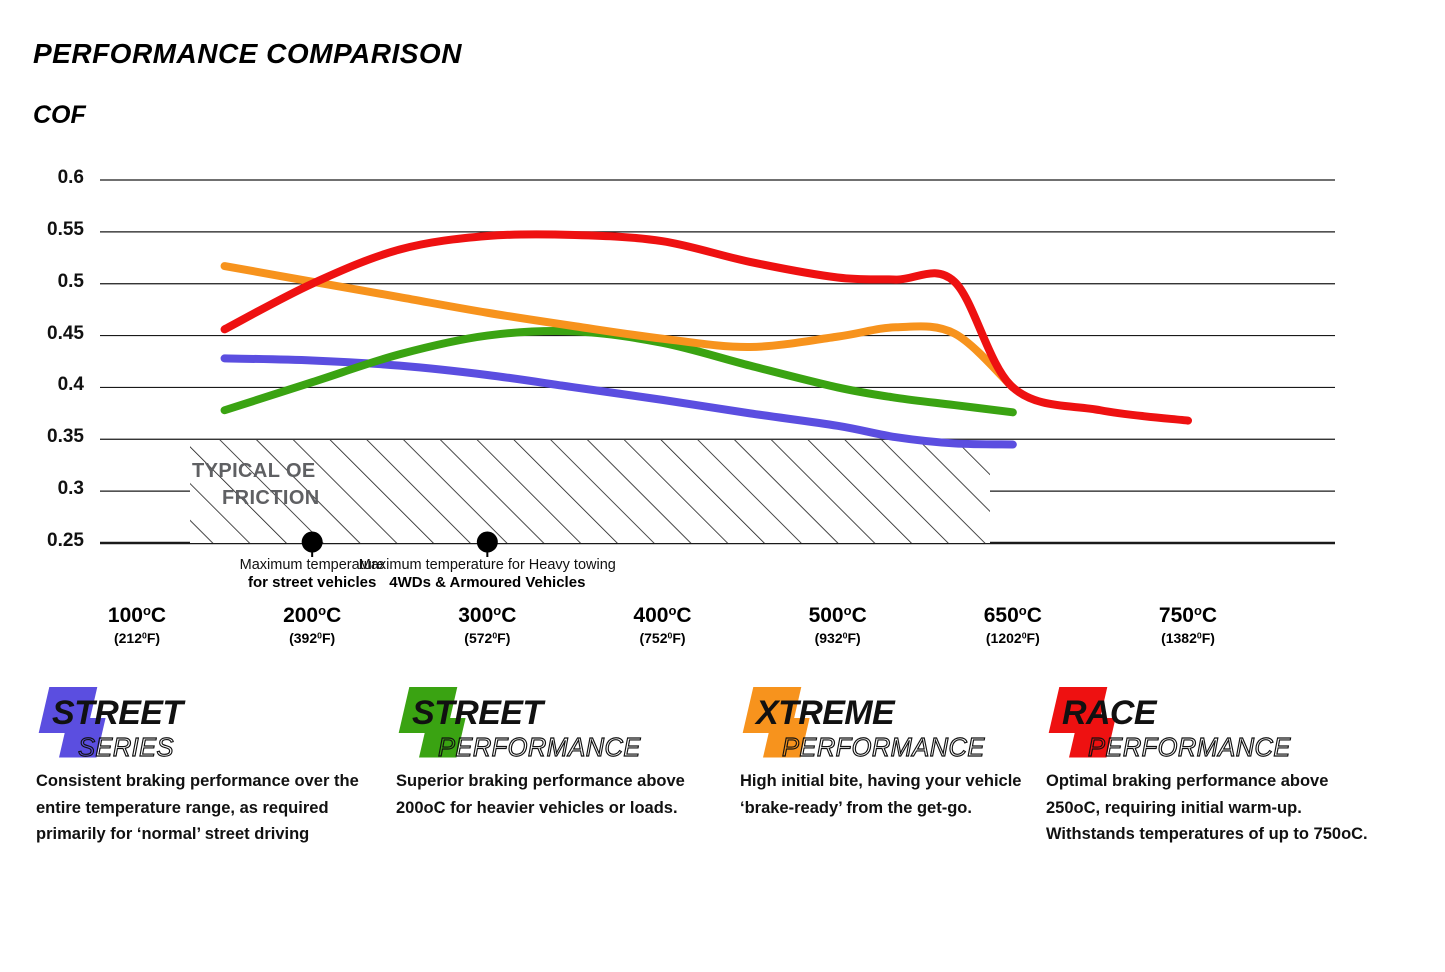  Describe the element at coordinates (1012, 637) in the screenshot. I see `x-tick-fahrenheit: (12020F)` at that location.